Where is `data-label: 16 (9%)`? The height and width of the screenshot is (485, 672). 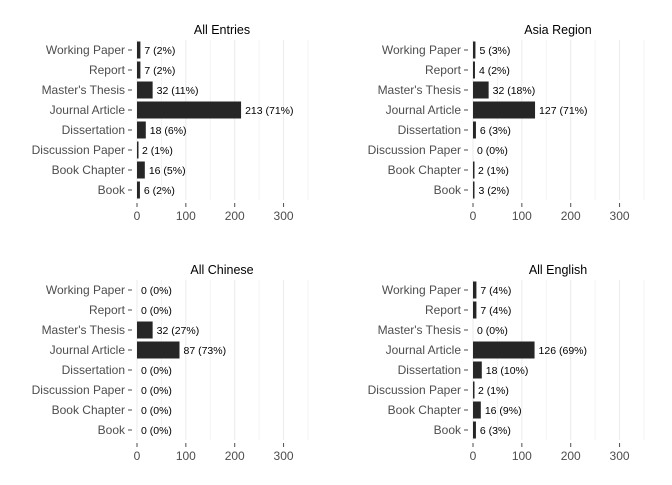 data-label: 16 (9%) is located at coordinates (503, 411).